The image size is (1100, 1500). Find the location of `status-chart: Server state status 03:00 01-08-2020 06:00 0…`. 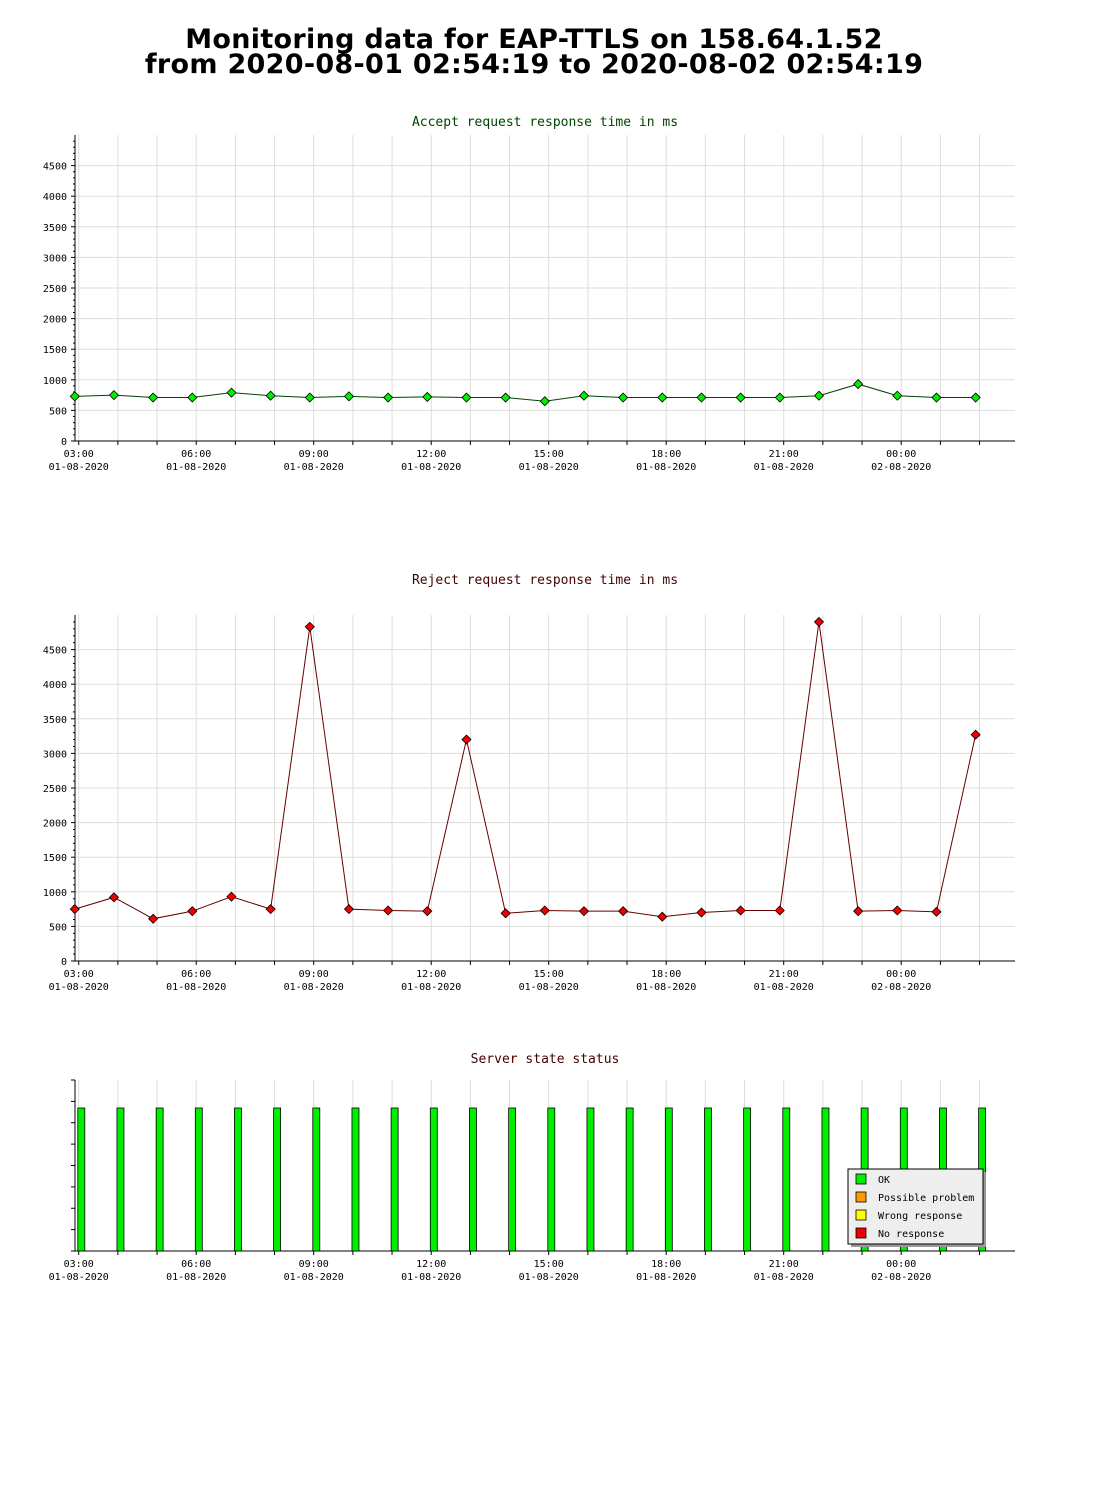

status-chart: Server state status 03:00 01-08-2020 06:00 0… is located at coordinates (532, 1167).